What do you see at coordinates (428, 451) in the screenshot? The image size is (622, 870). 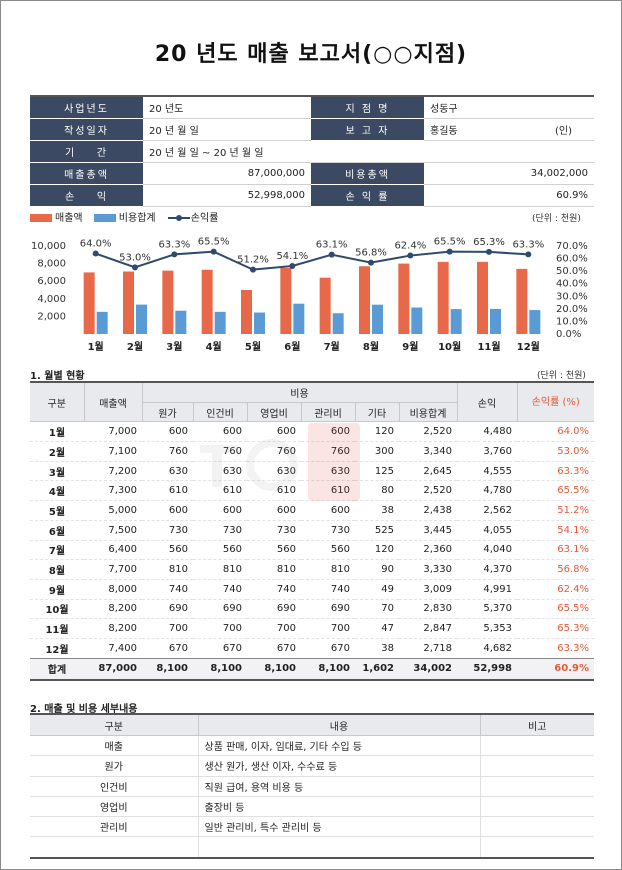 I see `table-cell: 3,340` at bounding box center [428, 451].